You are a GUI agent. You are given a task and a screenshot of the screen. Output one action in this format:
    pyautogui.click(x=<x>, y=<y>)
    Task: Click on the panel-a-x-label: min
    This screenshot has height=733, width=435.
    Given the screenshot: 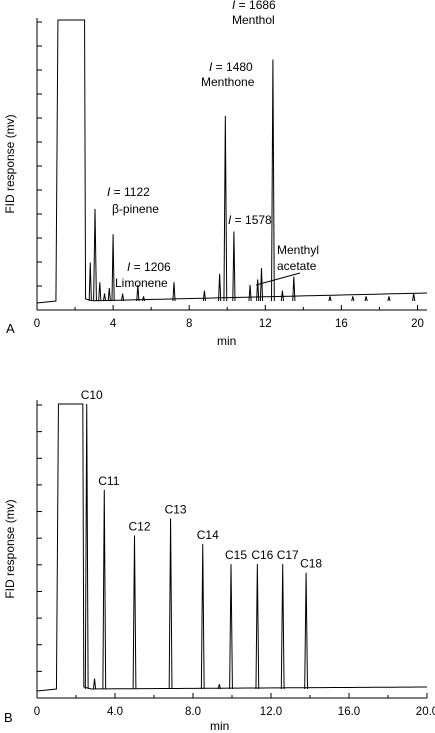 What is the action you would take?
    pyautogui.click(x=226, y=341)
    